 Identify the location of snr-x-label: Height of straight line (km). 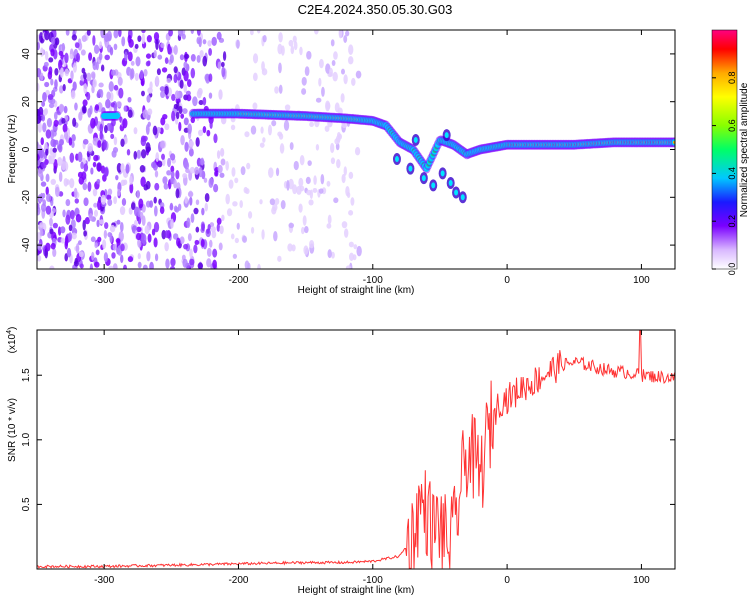
(356, 590).